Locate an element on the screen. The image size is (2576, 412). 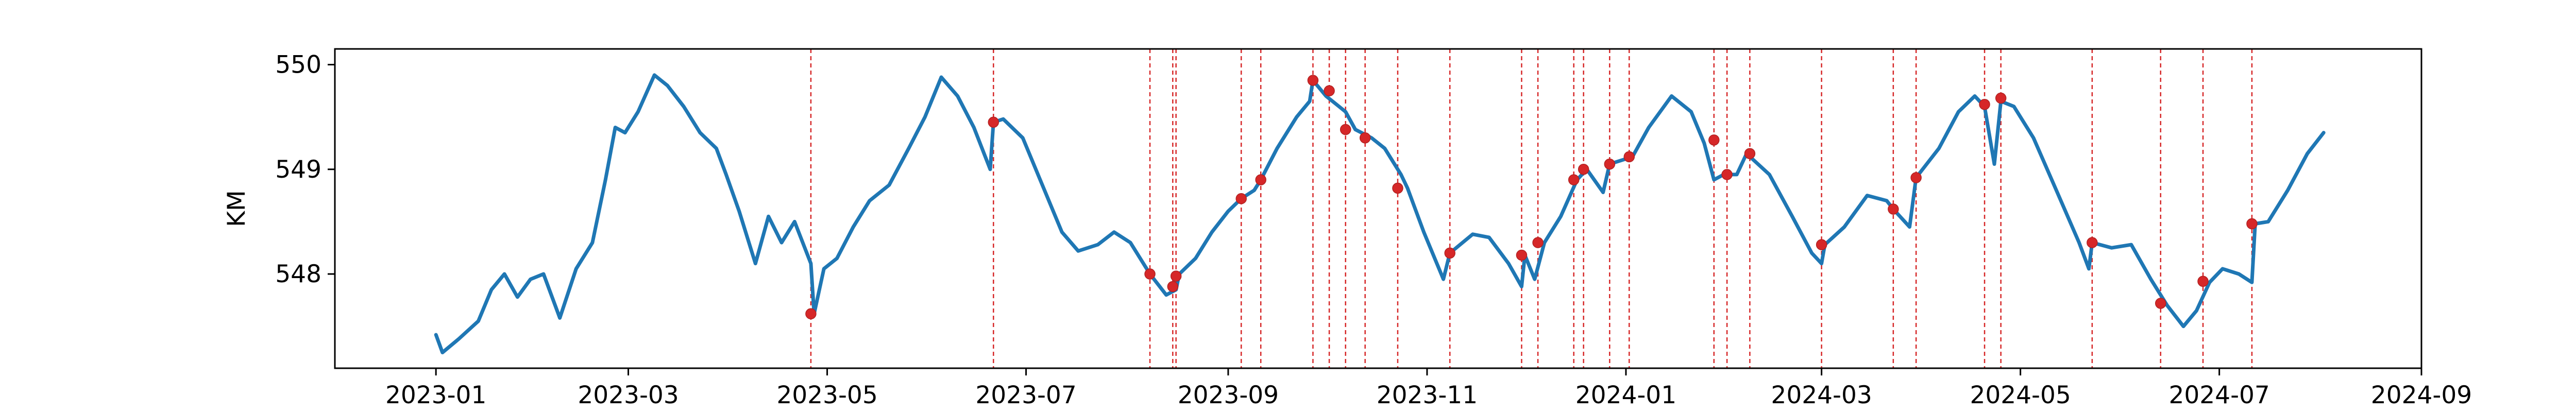
x-tick-label-9: 2024-07 is located at coordinates (2218, 395).